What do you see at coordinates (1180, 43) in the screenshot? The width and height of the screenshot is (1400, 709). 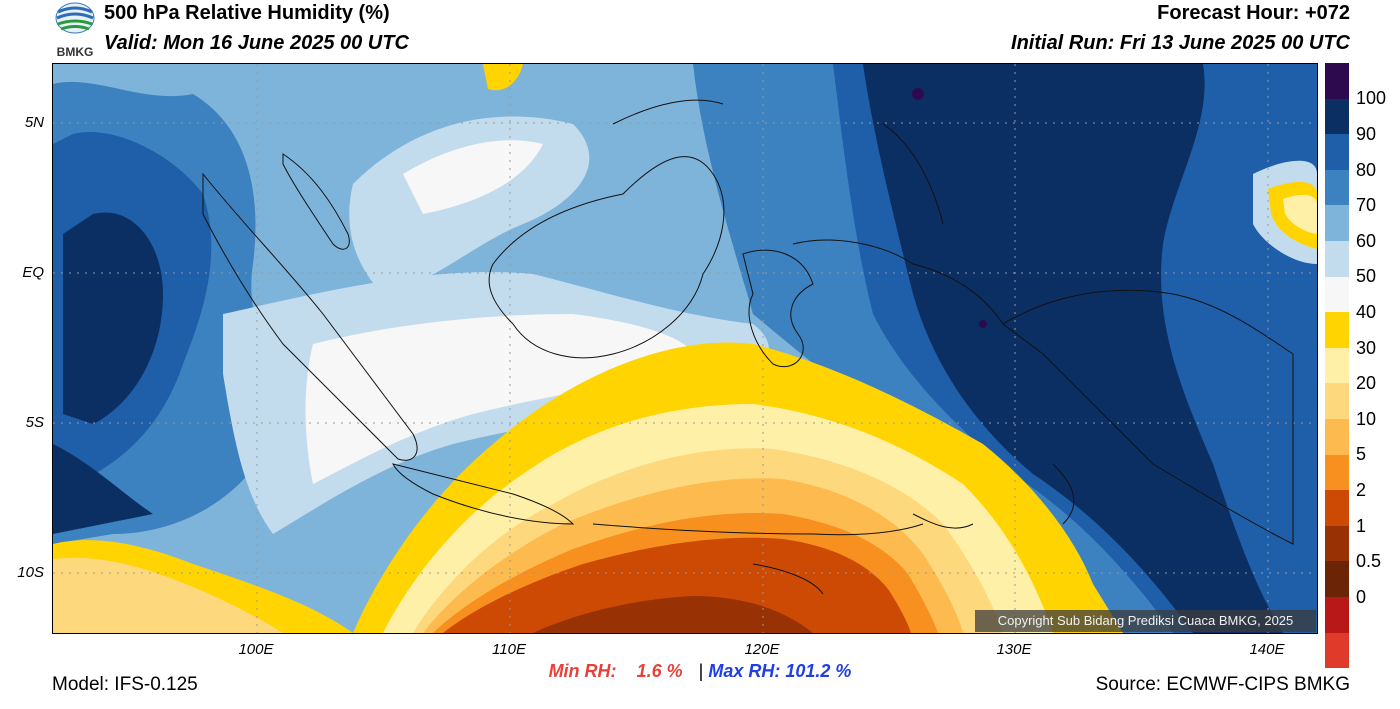 I see `initial-run: Initial Run: Fri 13 June 2025 00 UTC` at bounding box center [1180, 43].